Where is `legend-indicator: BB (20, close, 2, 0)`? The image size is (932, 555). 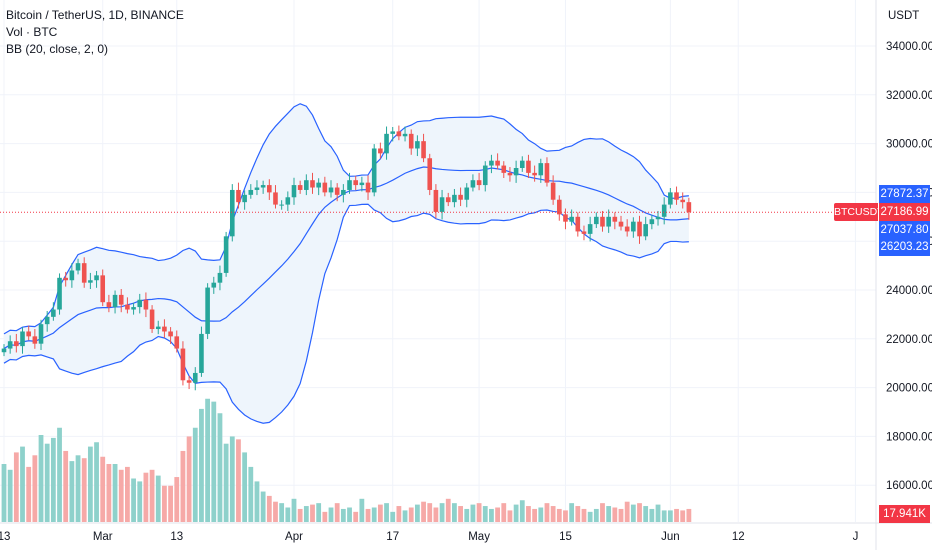 legend-indicator: BB (20, close, 2, 0) is located at coordinates (57, 49).